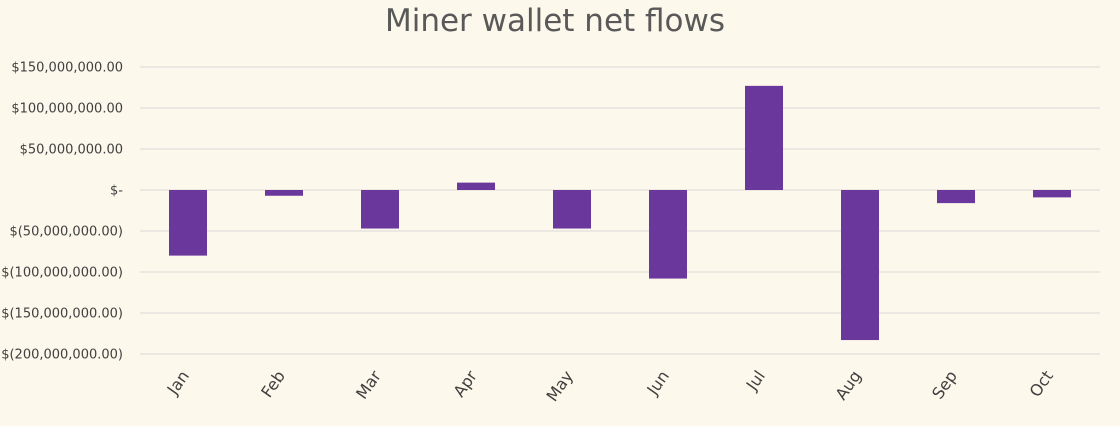 The height and width of the screenshot is (426, 1120). Describe the element at coordinates (116, 191) in the screenshot. I see `y-tick-label: $-` at that location.